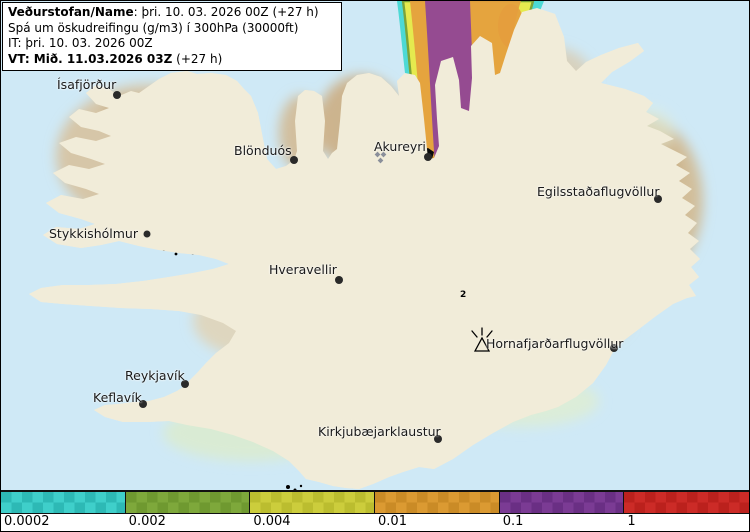 This screenshot has width=750, height=532. I want to click on colorbar-strip, so click(375, 502).